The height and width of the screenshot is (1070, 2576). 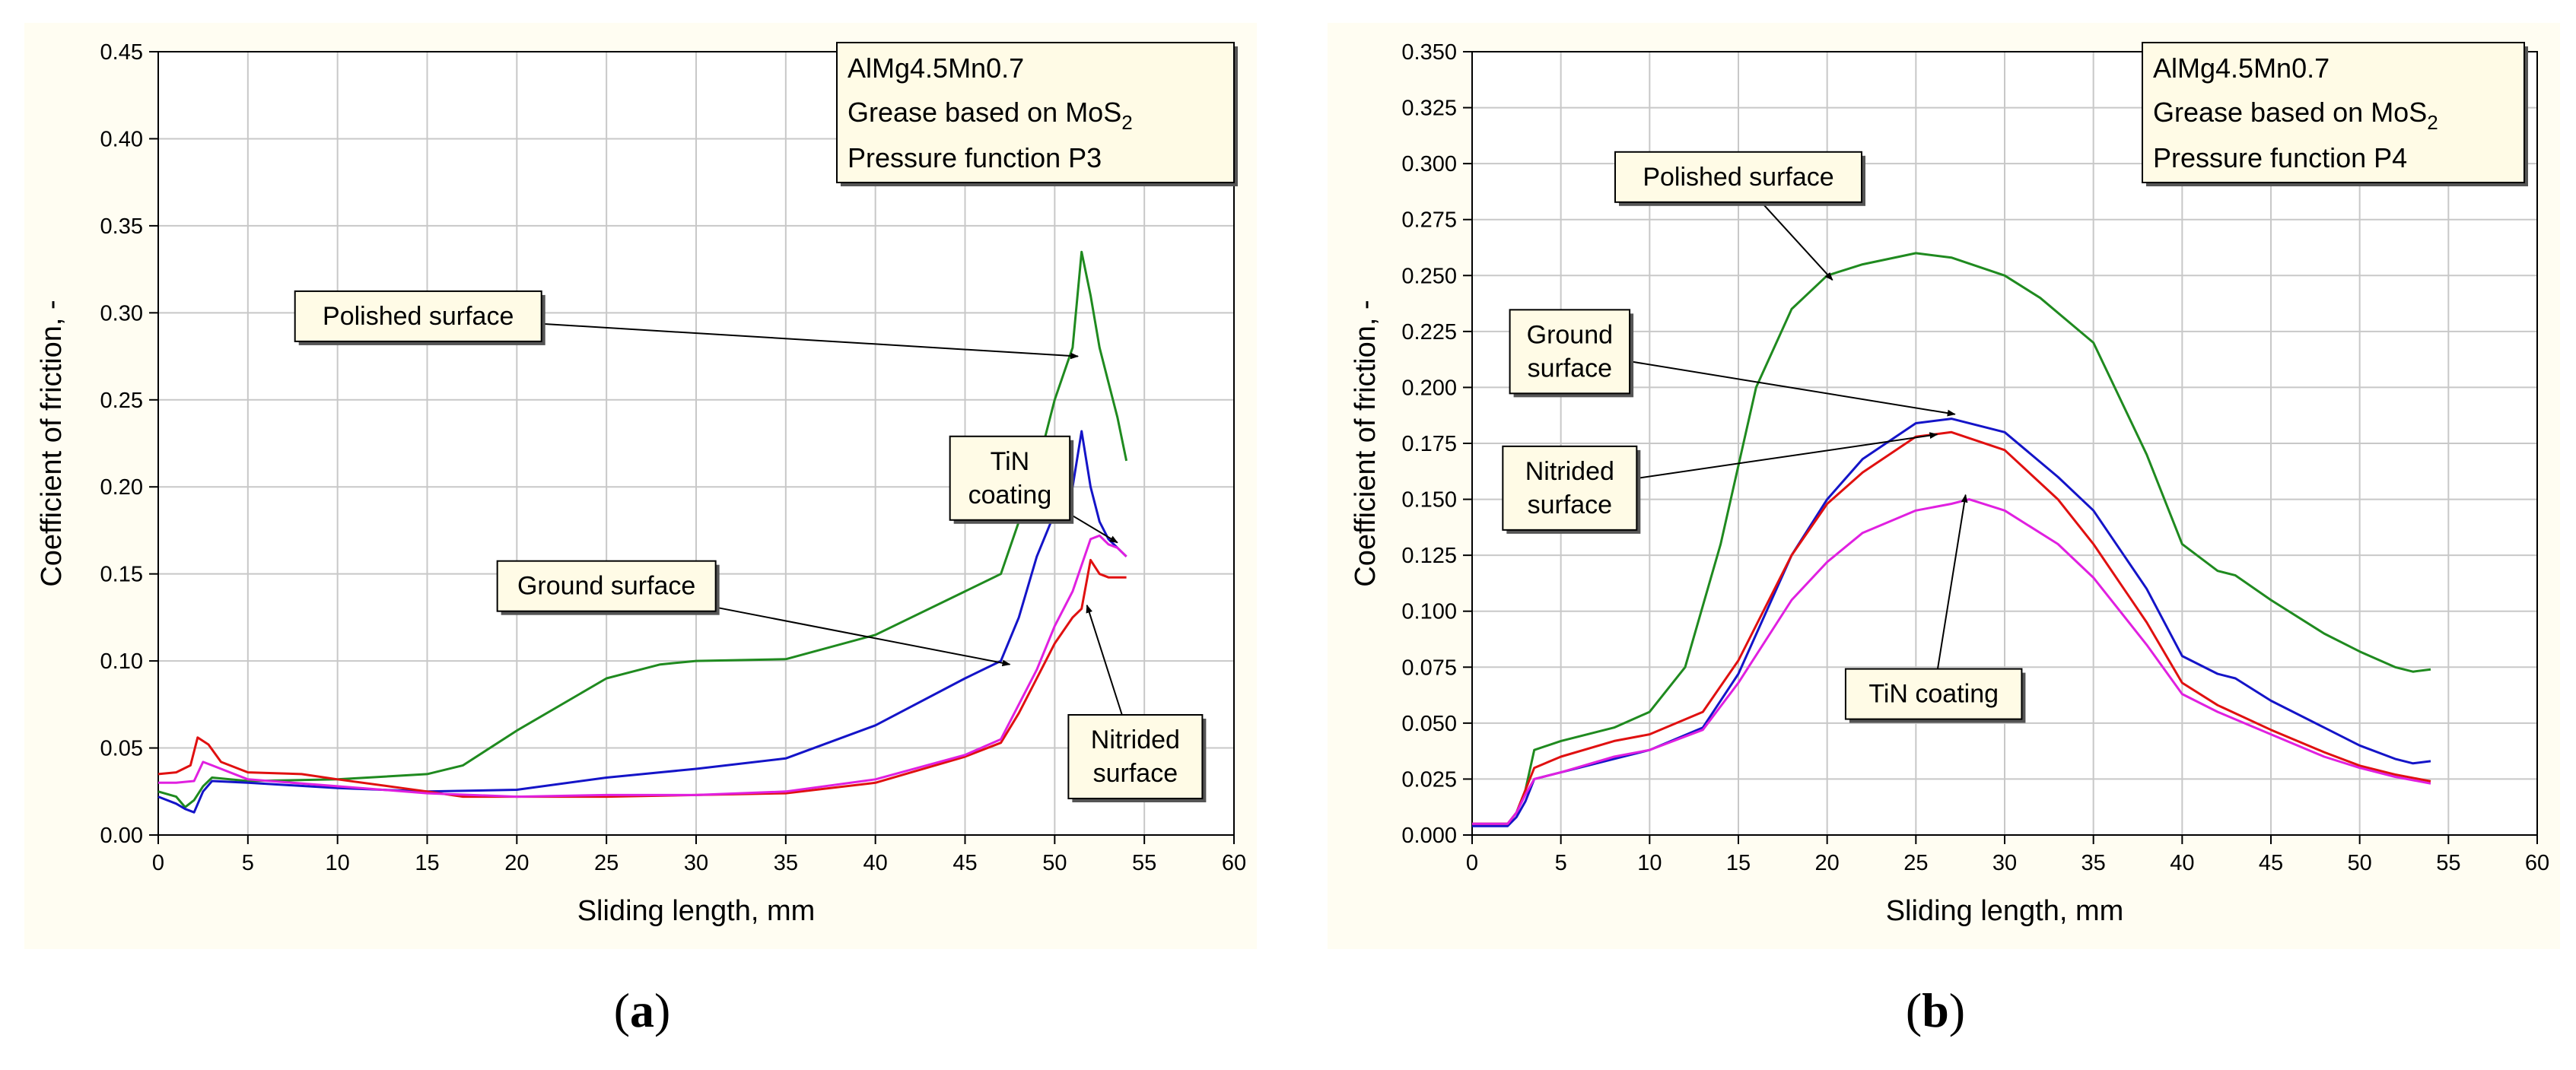 I want to click on panel-a-x-tick-label: 15, so click(x=427, y=863).